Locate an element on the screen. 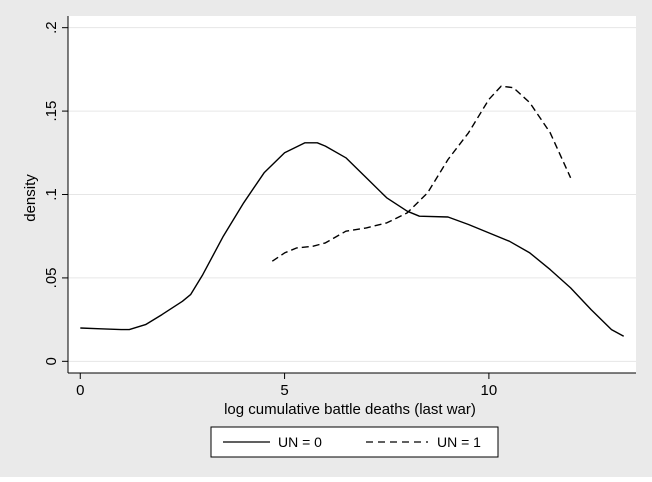  y-tick-label-2: .1 is located at coordinates (51, 194).